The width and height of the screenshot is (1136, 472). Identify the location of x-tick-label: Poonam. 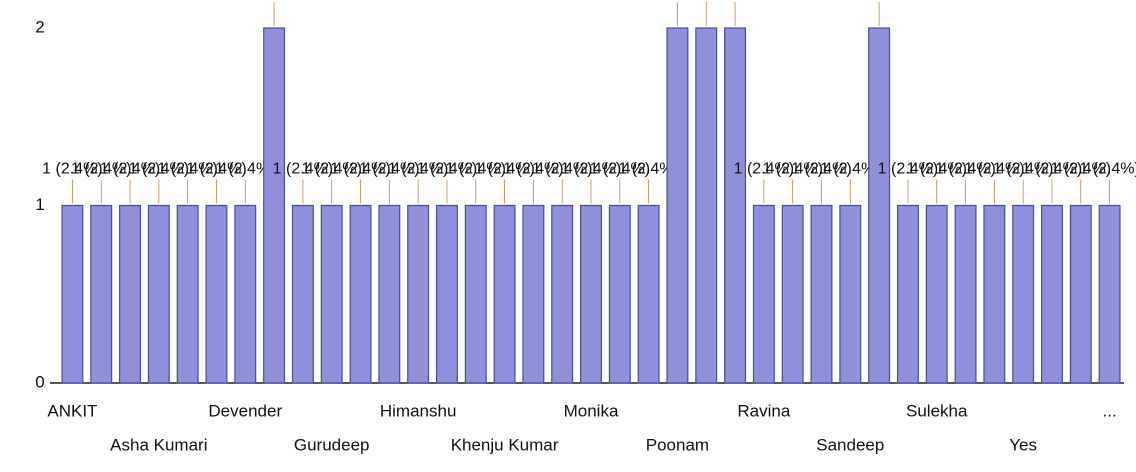
(677, 444).